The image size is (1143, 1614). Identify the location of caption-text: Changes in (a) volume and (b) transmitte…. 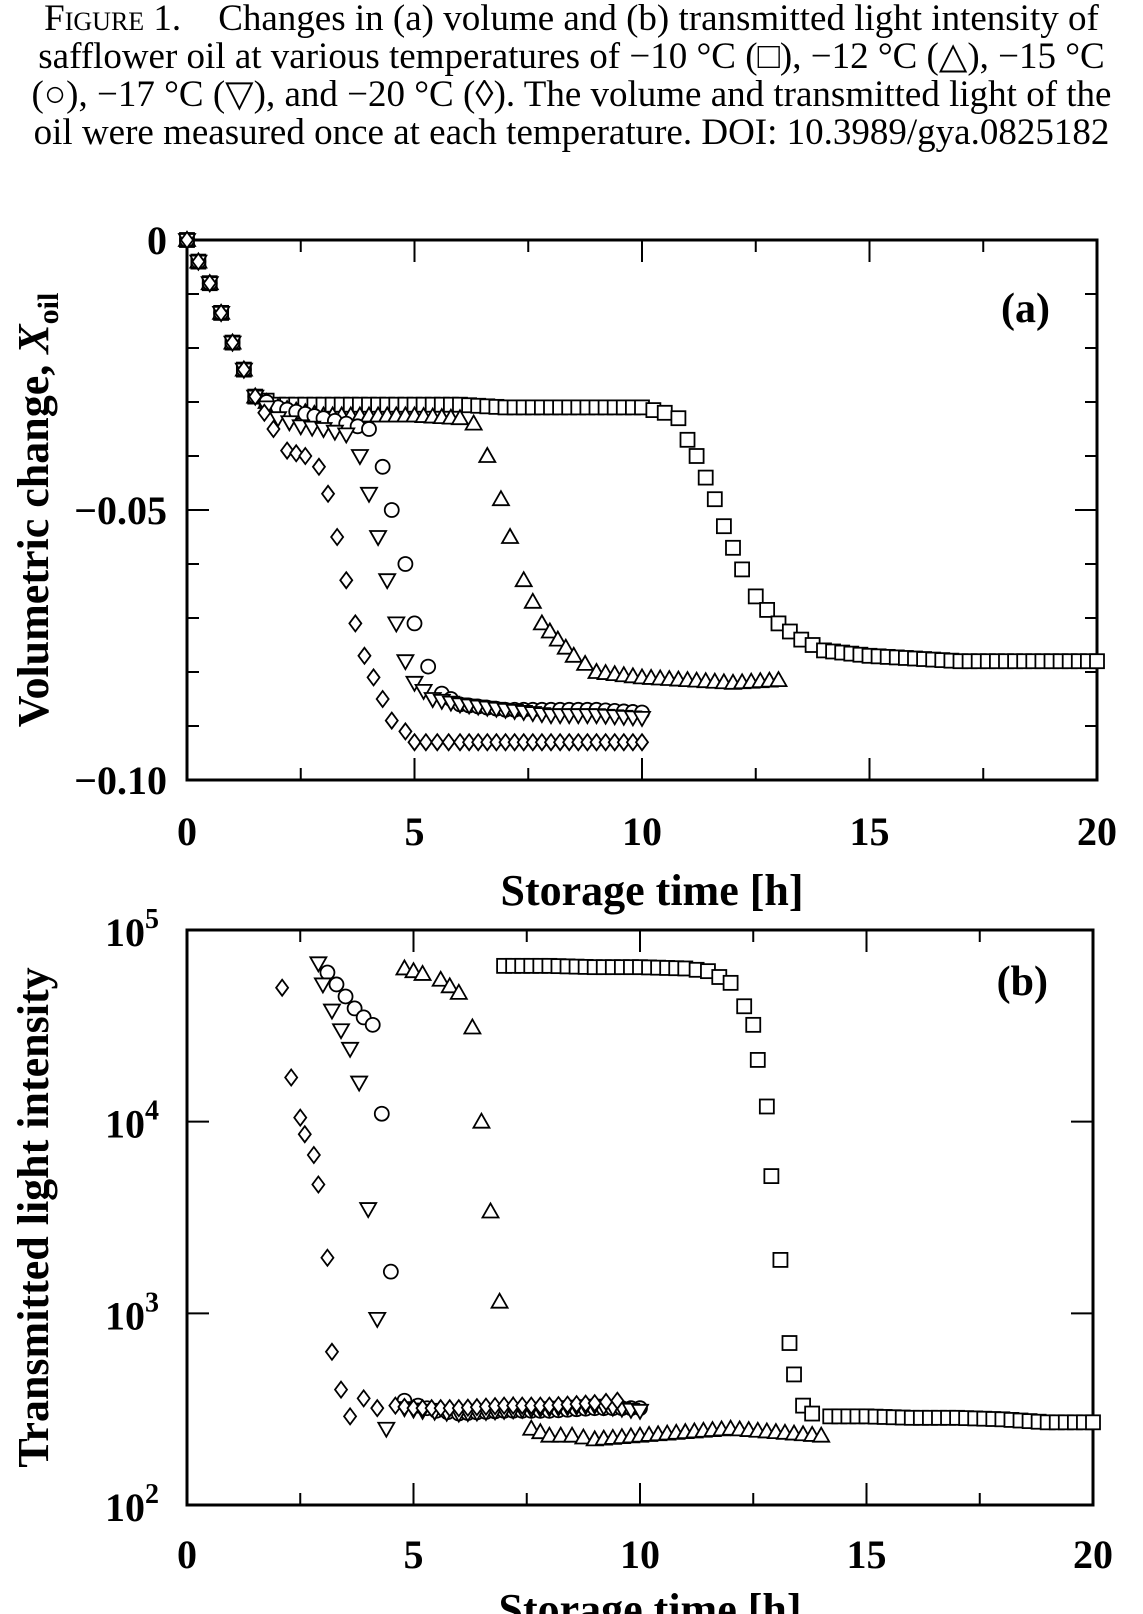
(571, 76).